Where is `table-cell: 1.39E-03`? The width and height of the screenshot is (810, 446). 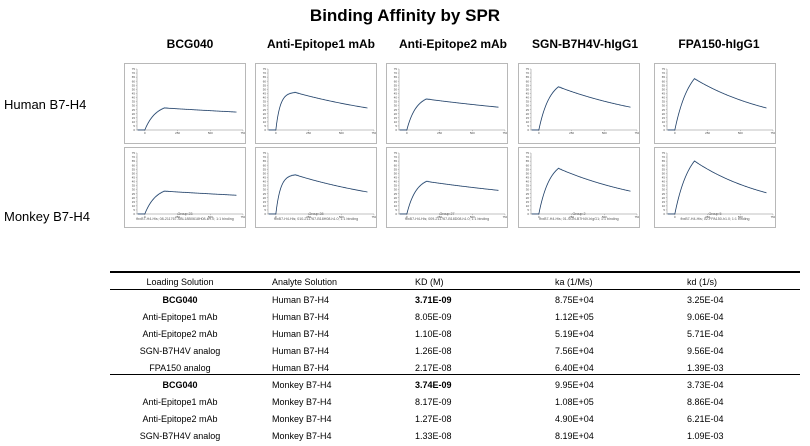
table-cell: 1.39E-03 is located at coordinates (705, 368).